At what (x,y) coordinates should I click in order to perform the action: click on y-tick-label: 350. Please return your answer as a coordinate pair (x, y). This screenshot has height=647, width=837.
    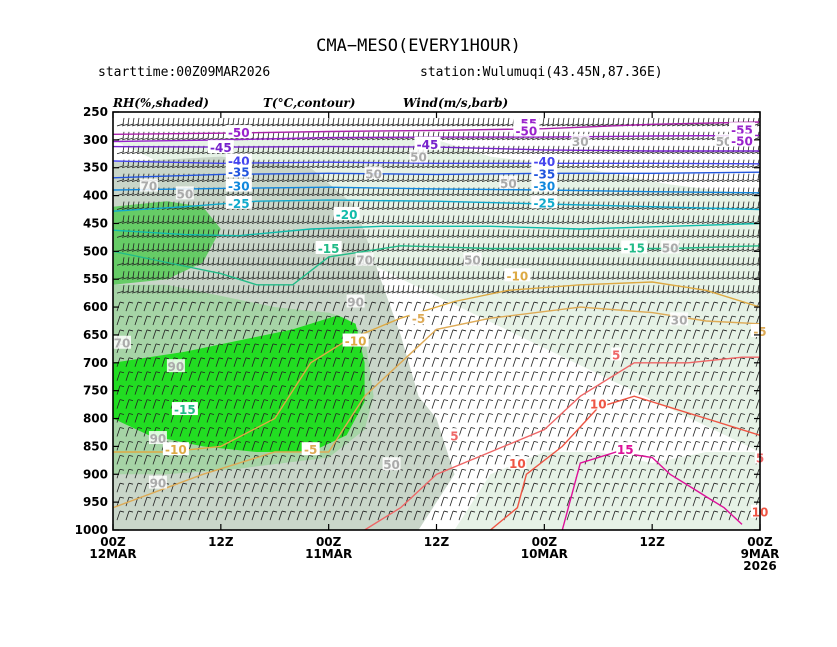
    Looking at the image, I should click on (95, 168).